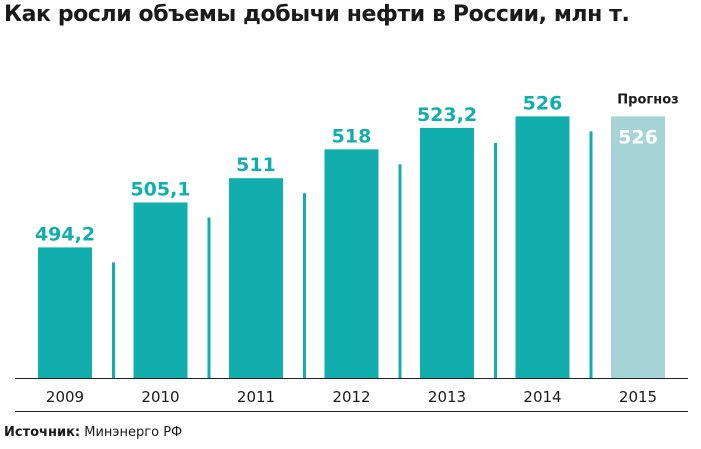  What do you see at coordinates (447, 252) in the screenshot?
I see `bar-2013` at bounding box center [447, 252].